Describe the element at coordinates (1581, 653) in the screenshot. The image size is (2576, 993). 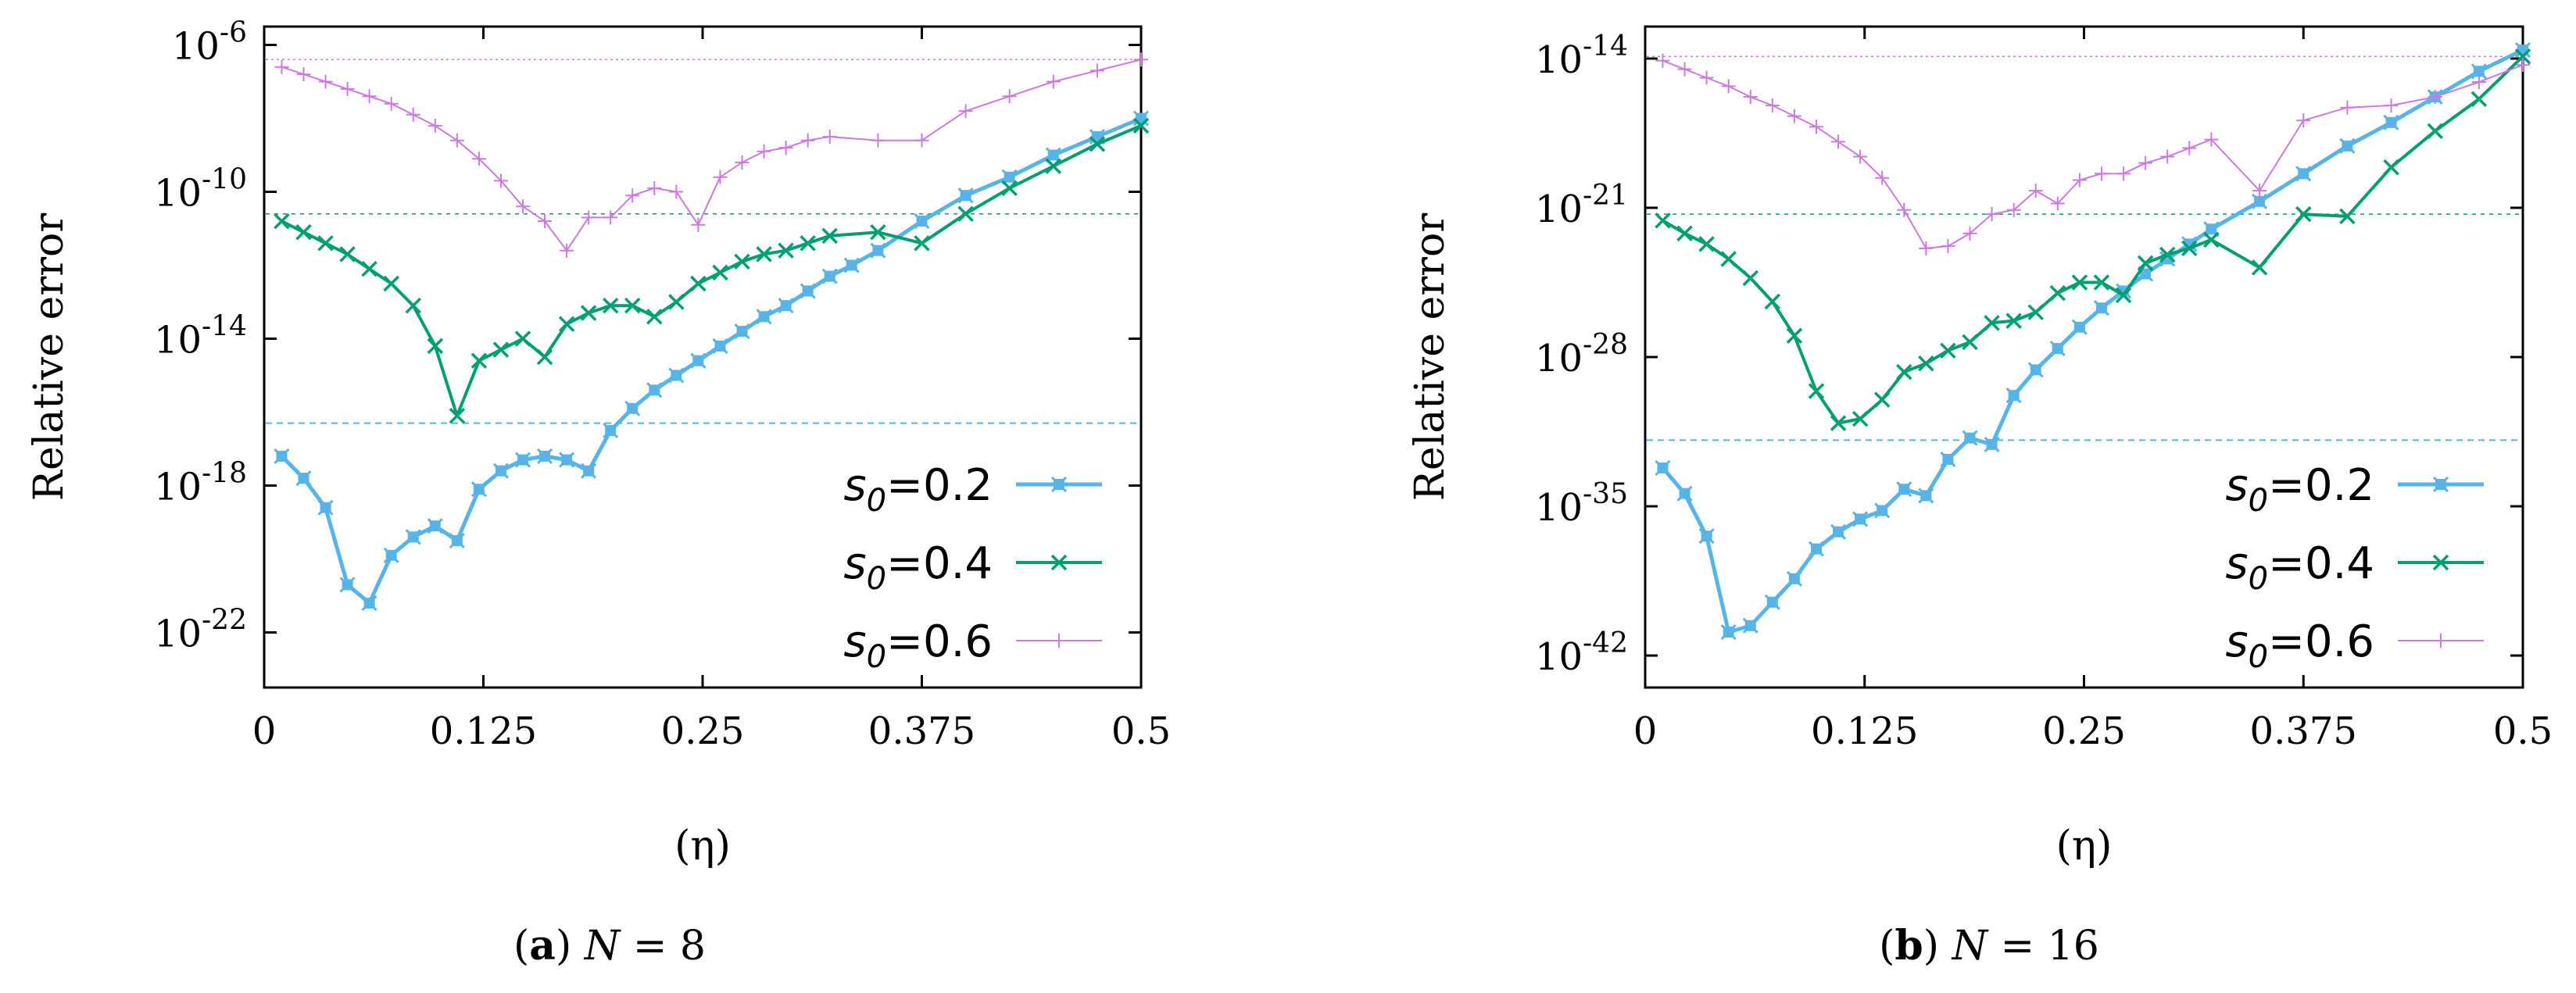
I see `y-tick-label: 10-42` at that location.